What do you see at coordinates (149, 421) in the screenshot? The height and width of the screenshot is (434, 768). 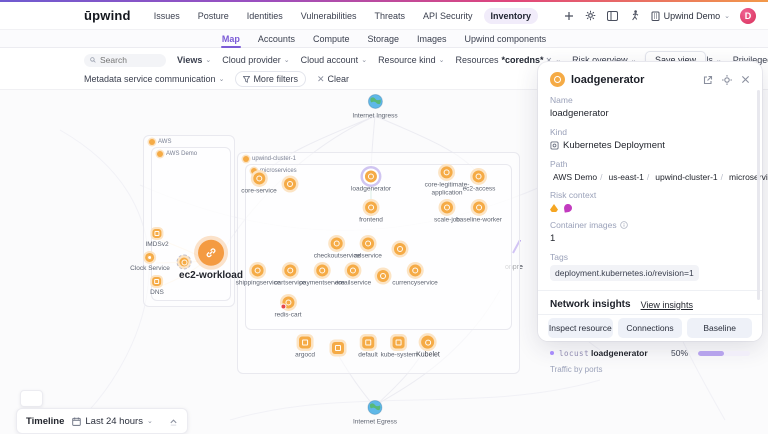 I see `chevron-down-icon: ⌄` at bounding box center [149, 421].